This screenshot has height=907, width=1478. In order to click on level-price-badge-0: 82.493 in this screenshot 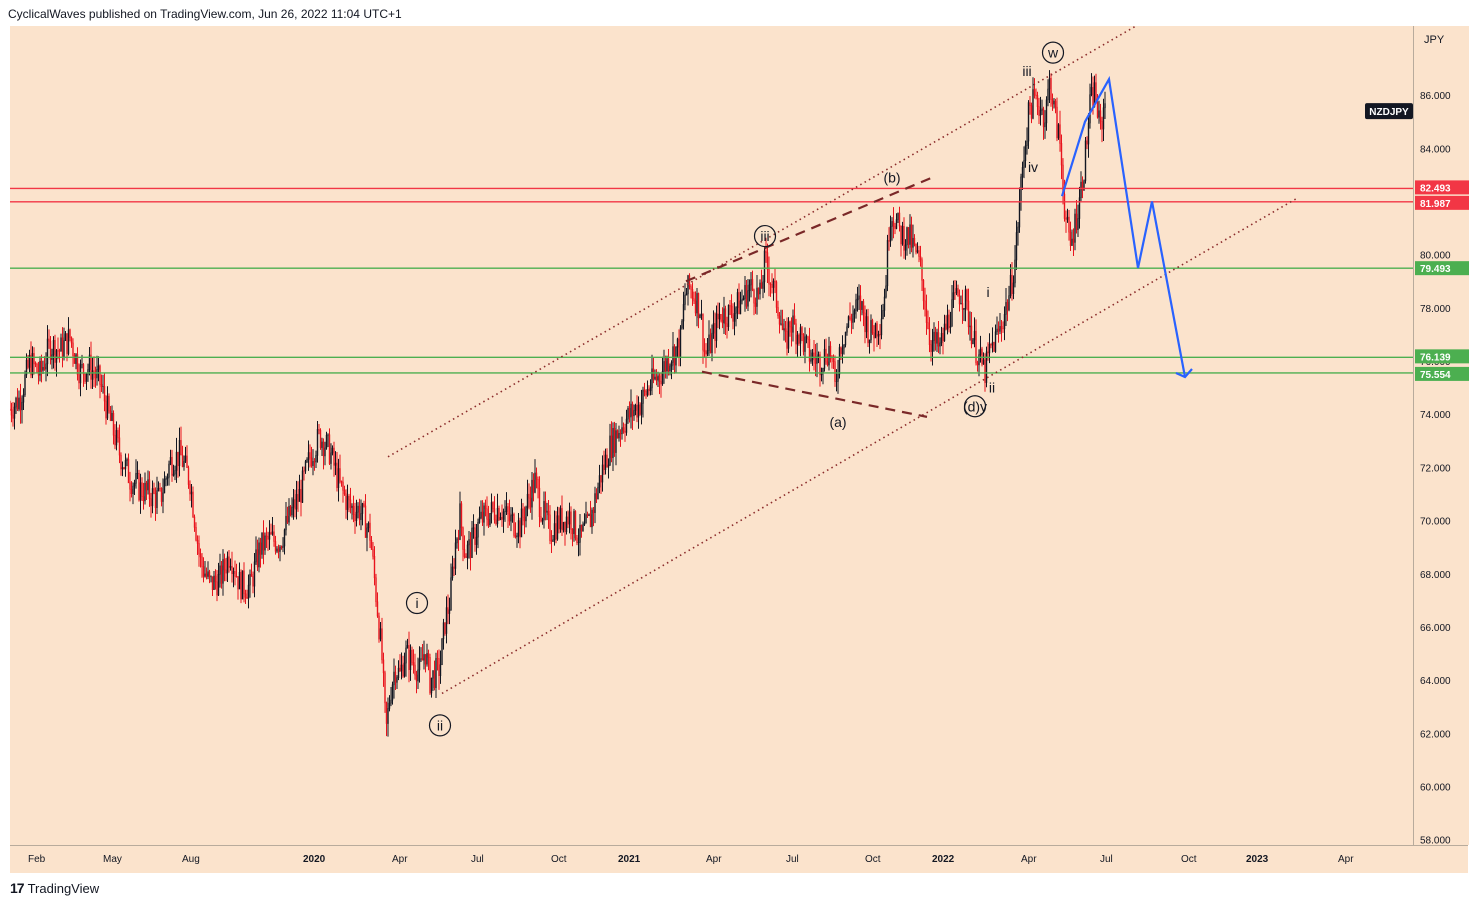, I will do `click(1442, 187)`.